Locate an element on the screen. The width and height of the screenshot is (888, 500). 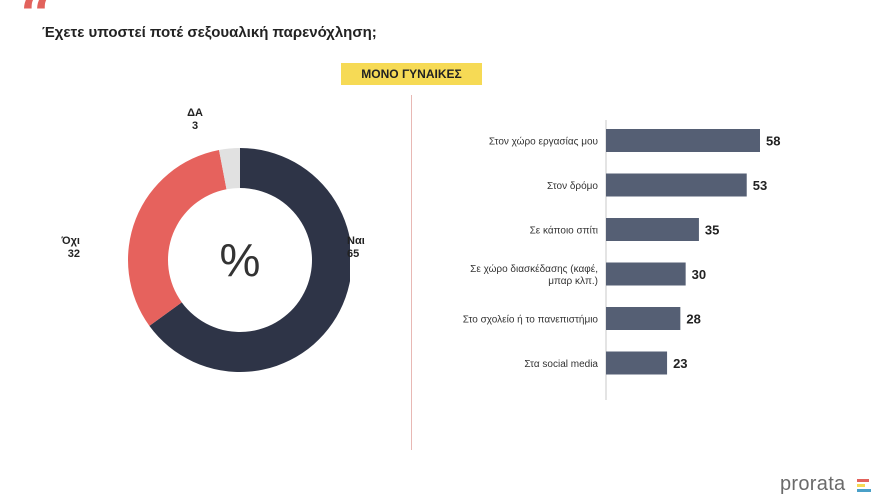
bar-category-label: Στον χώρο εργασίας μου is located at coordinates (543, 142).